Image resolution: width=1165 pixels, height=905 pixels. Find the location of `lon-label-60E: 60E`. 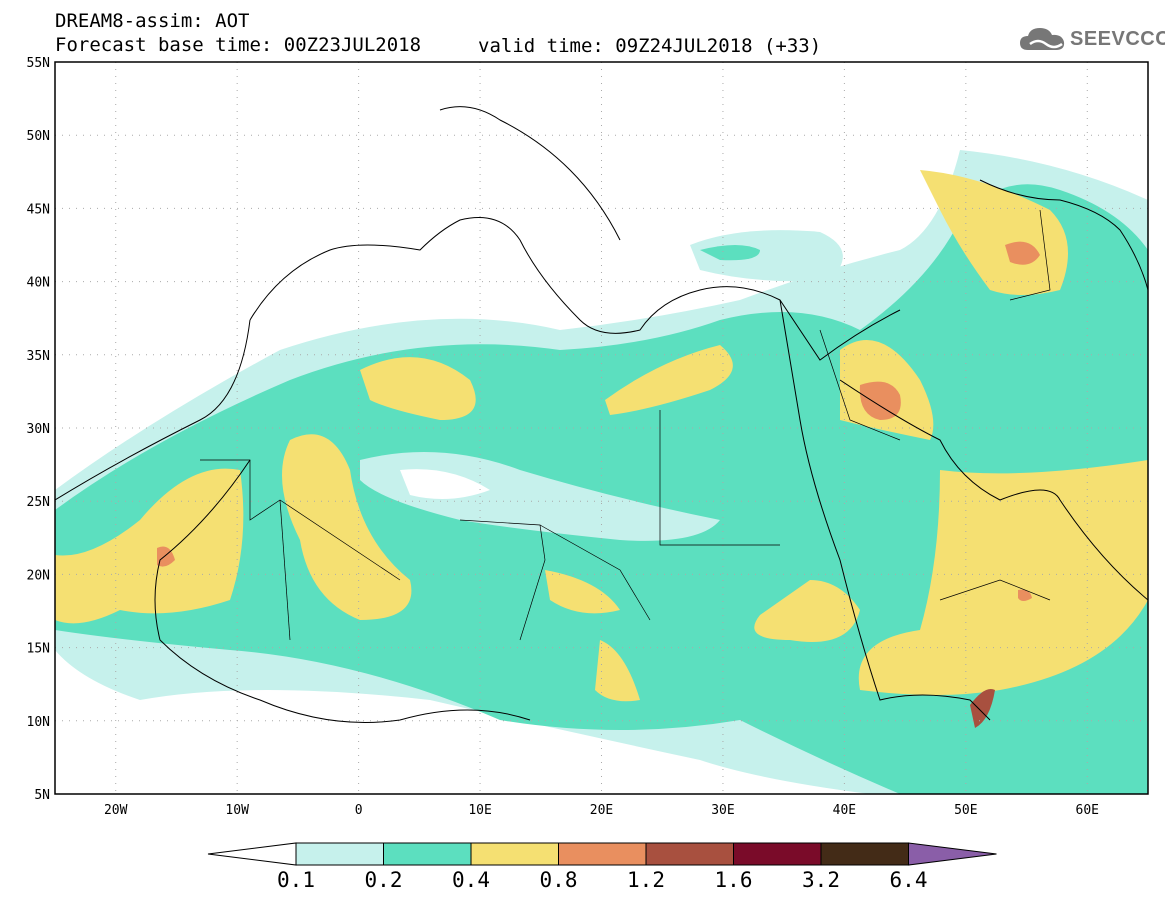

lon-label-60E: 60E is located at coordinates (1087, 810).